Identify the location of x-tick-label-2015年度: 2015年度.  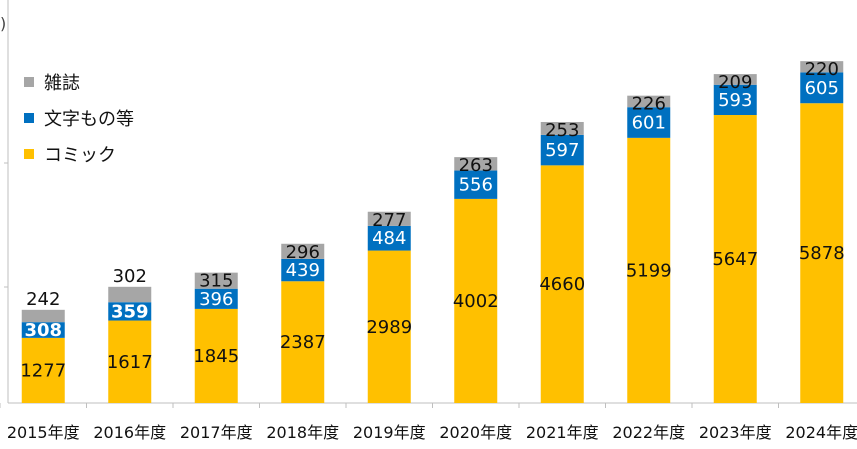
(43, 432).